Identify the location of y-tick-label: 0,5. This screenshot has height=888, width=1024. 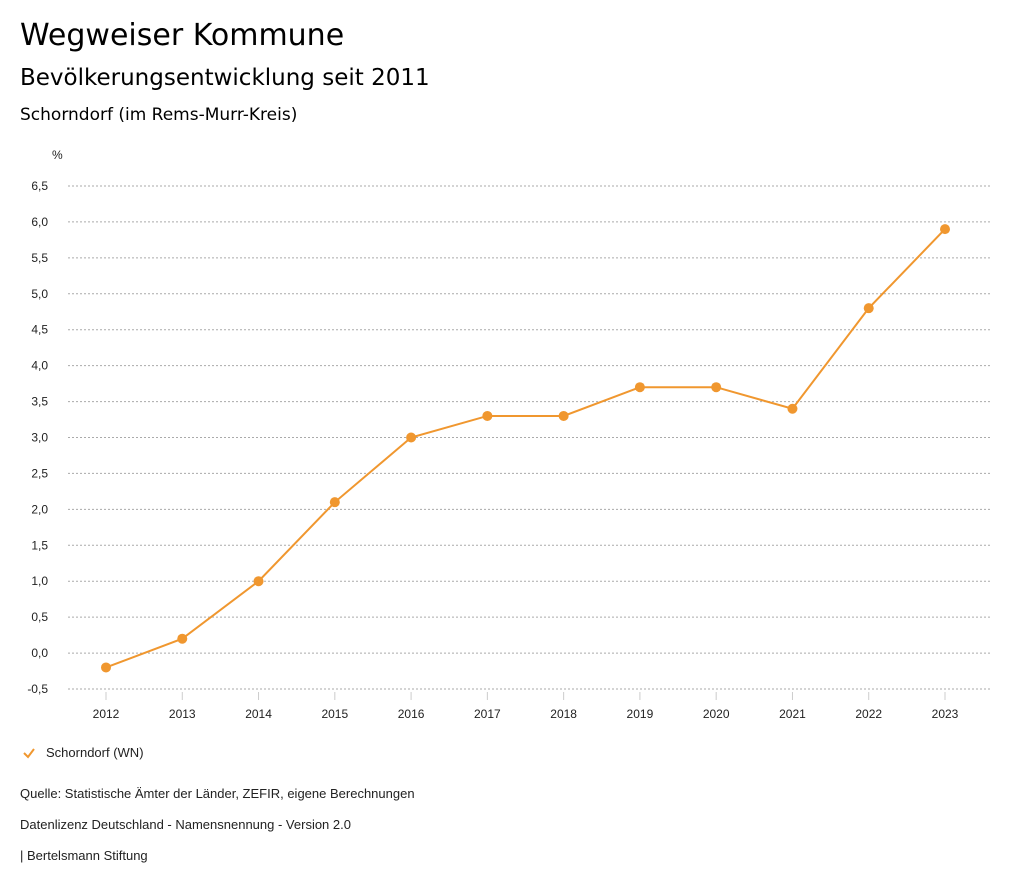
(39, 617).